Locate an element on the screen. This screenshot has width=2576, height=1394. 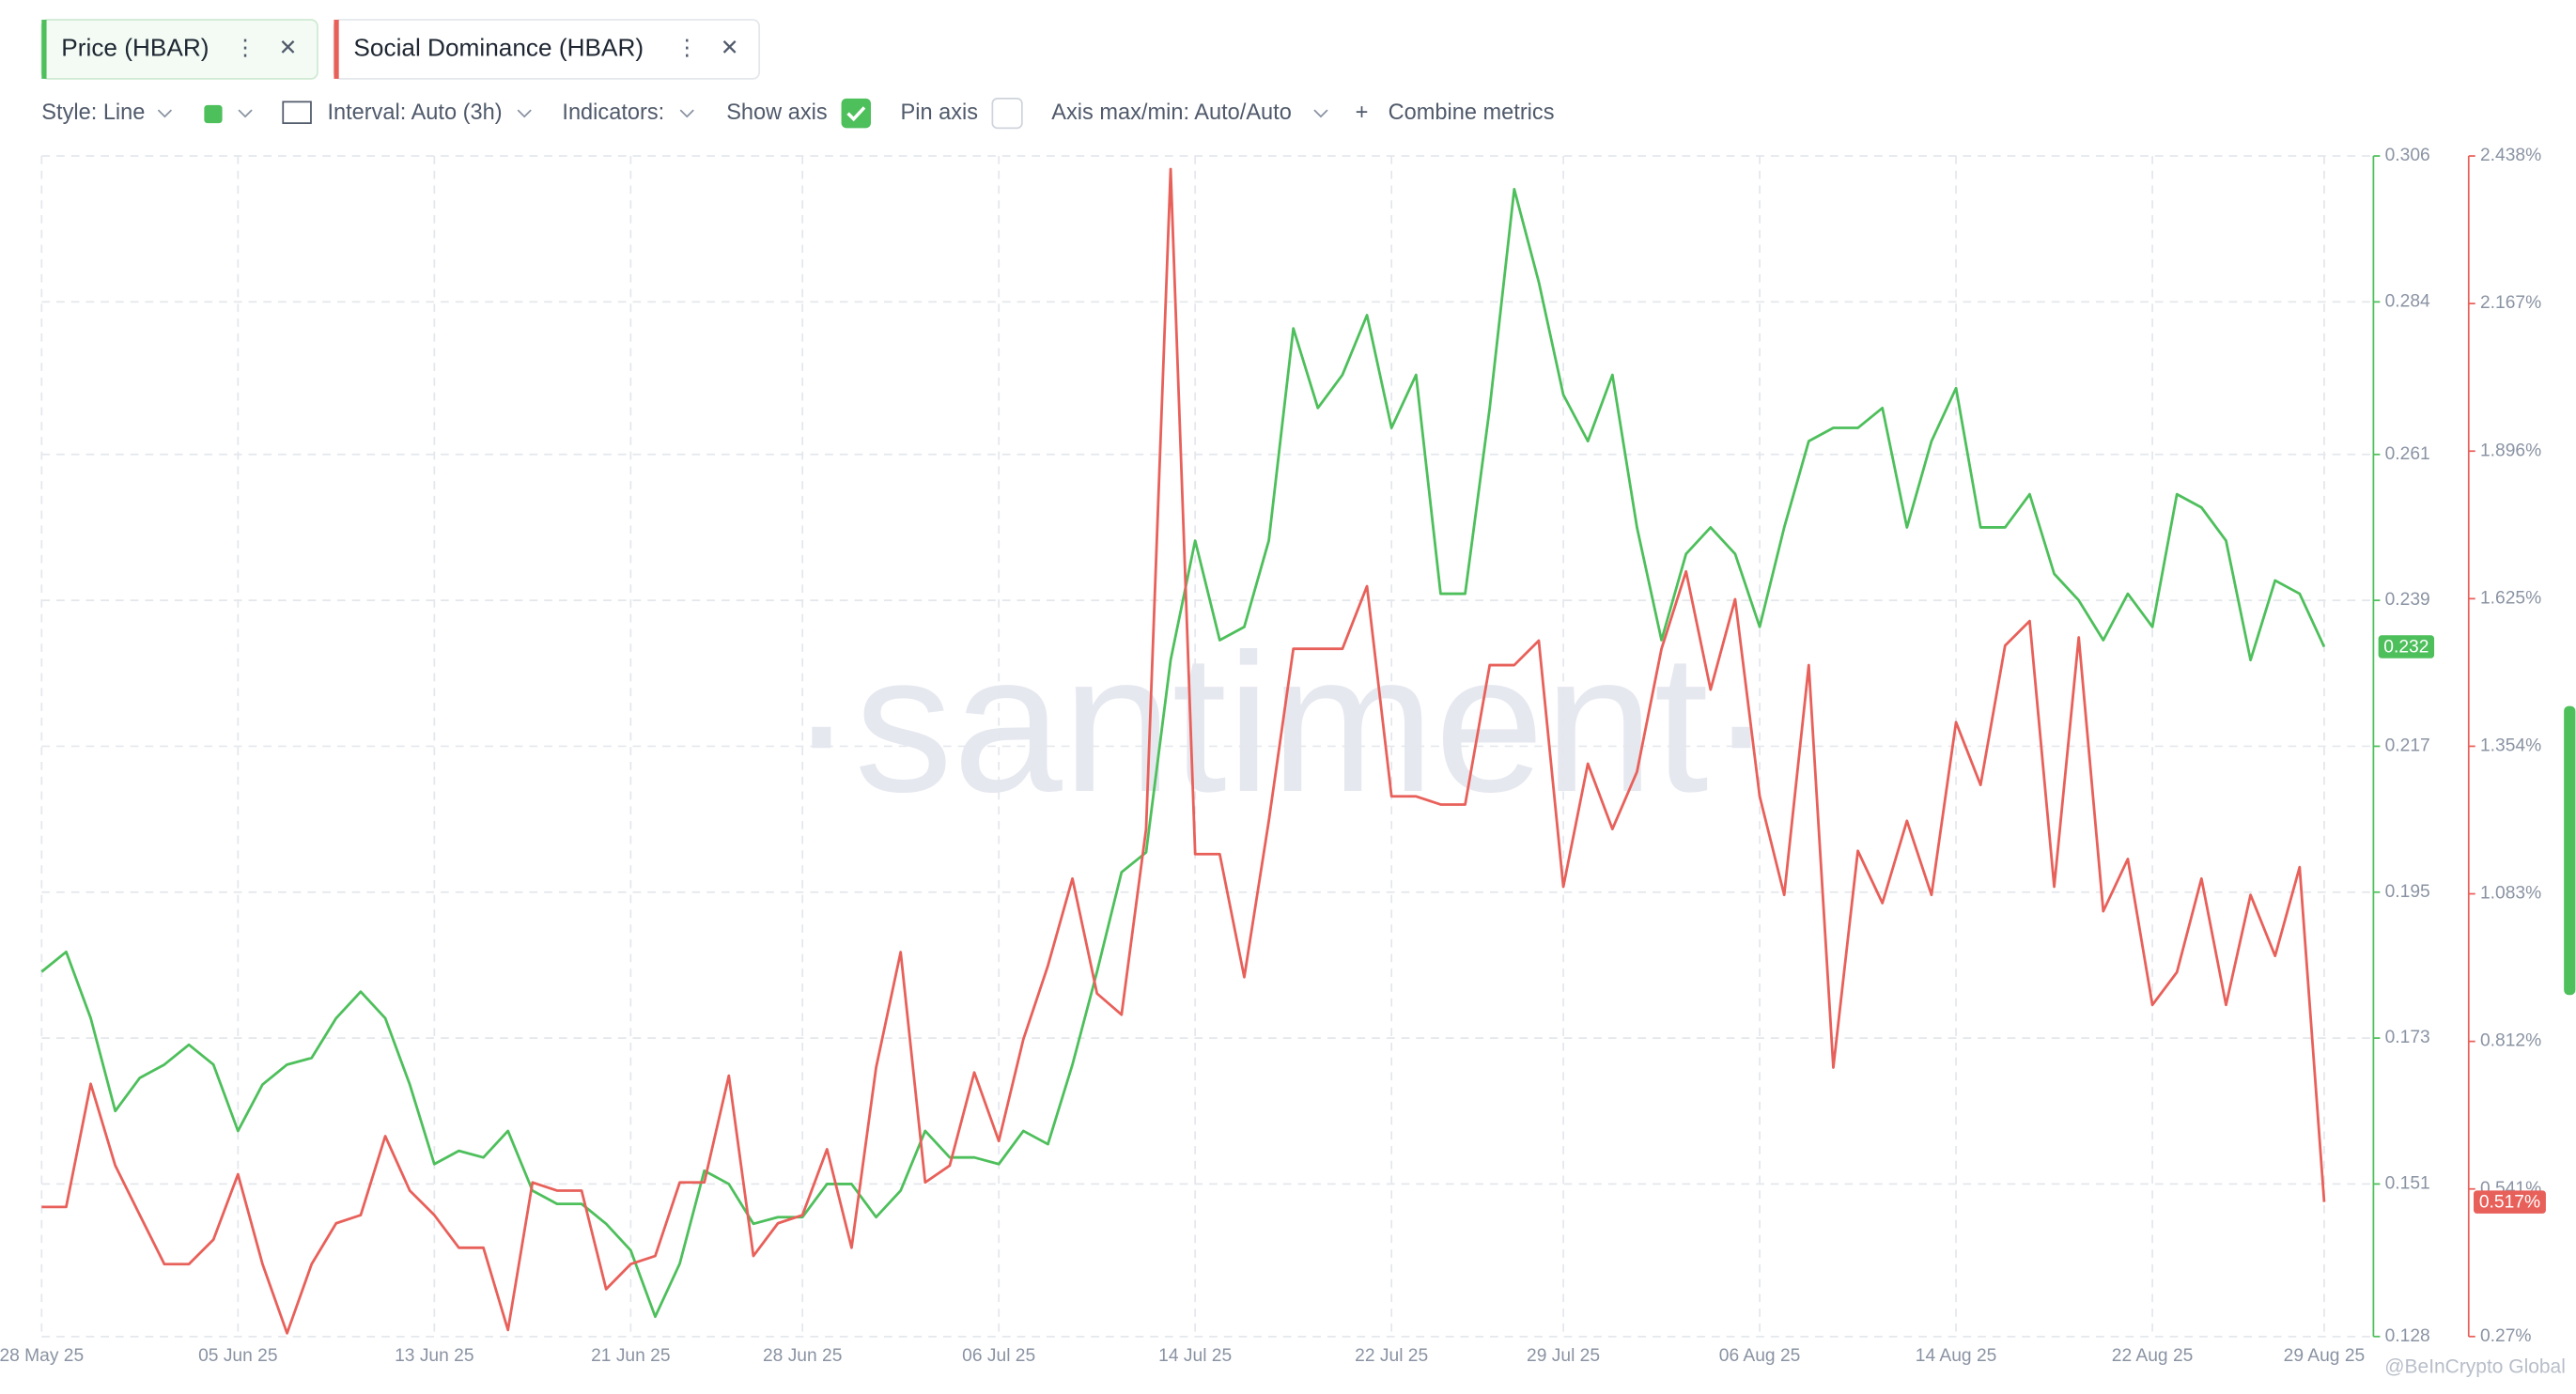
checkmark is located at coordinates (856, 114).